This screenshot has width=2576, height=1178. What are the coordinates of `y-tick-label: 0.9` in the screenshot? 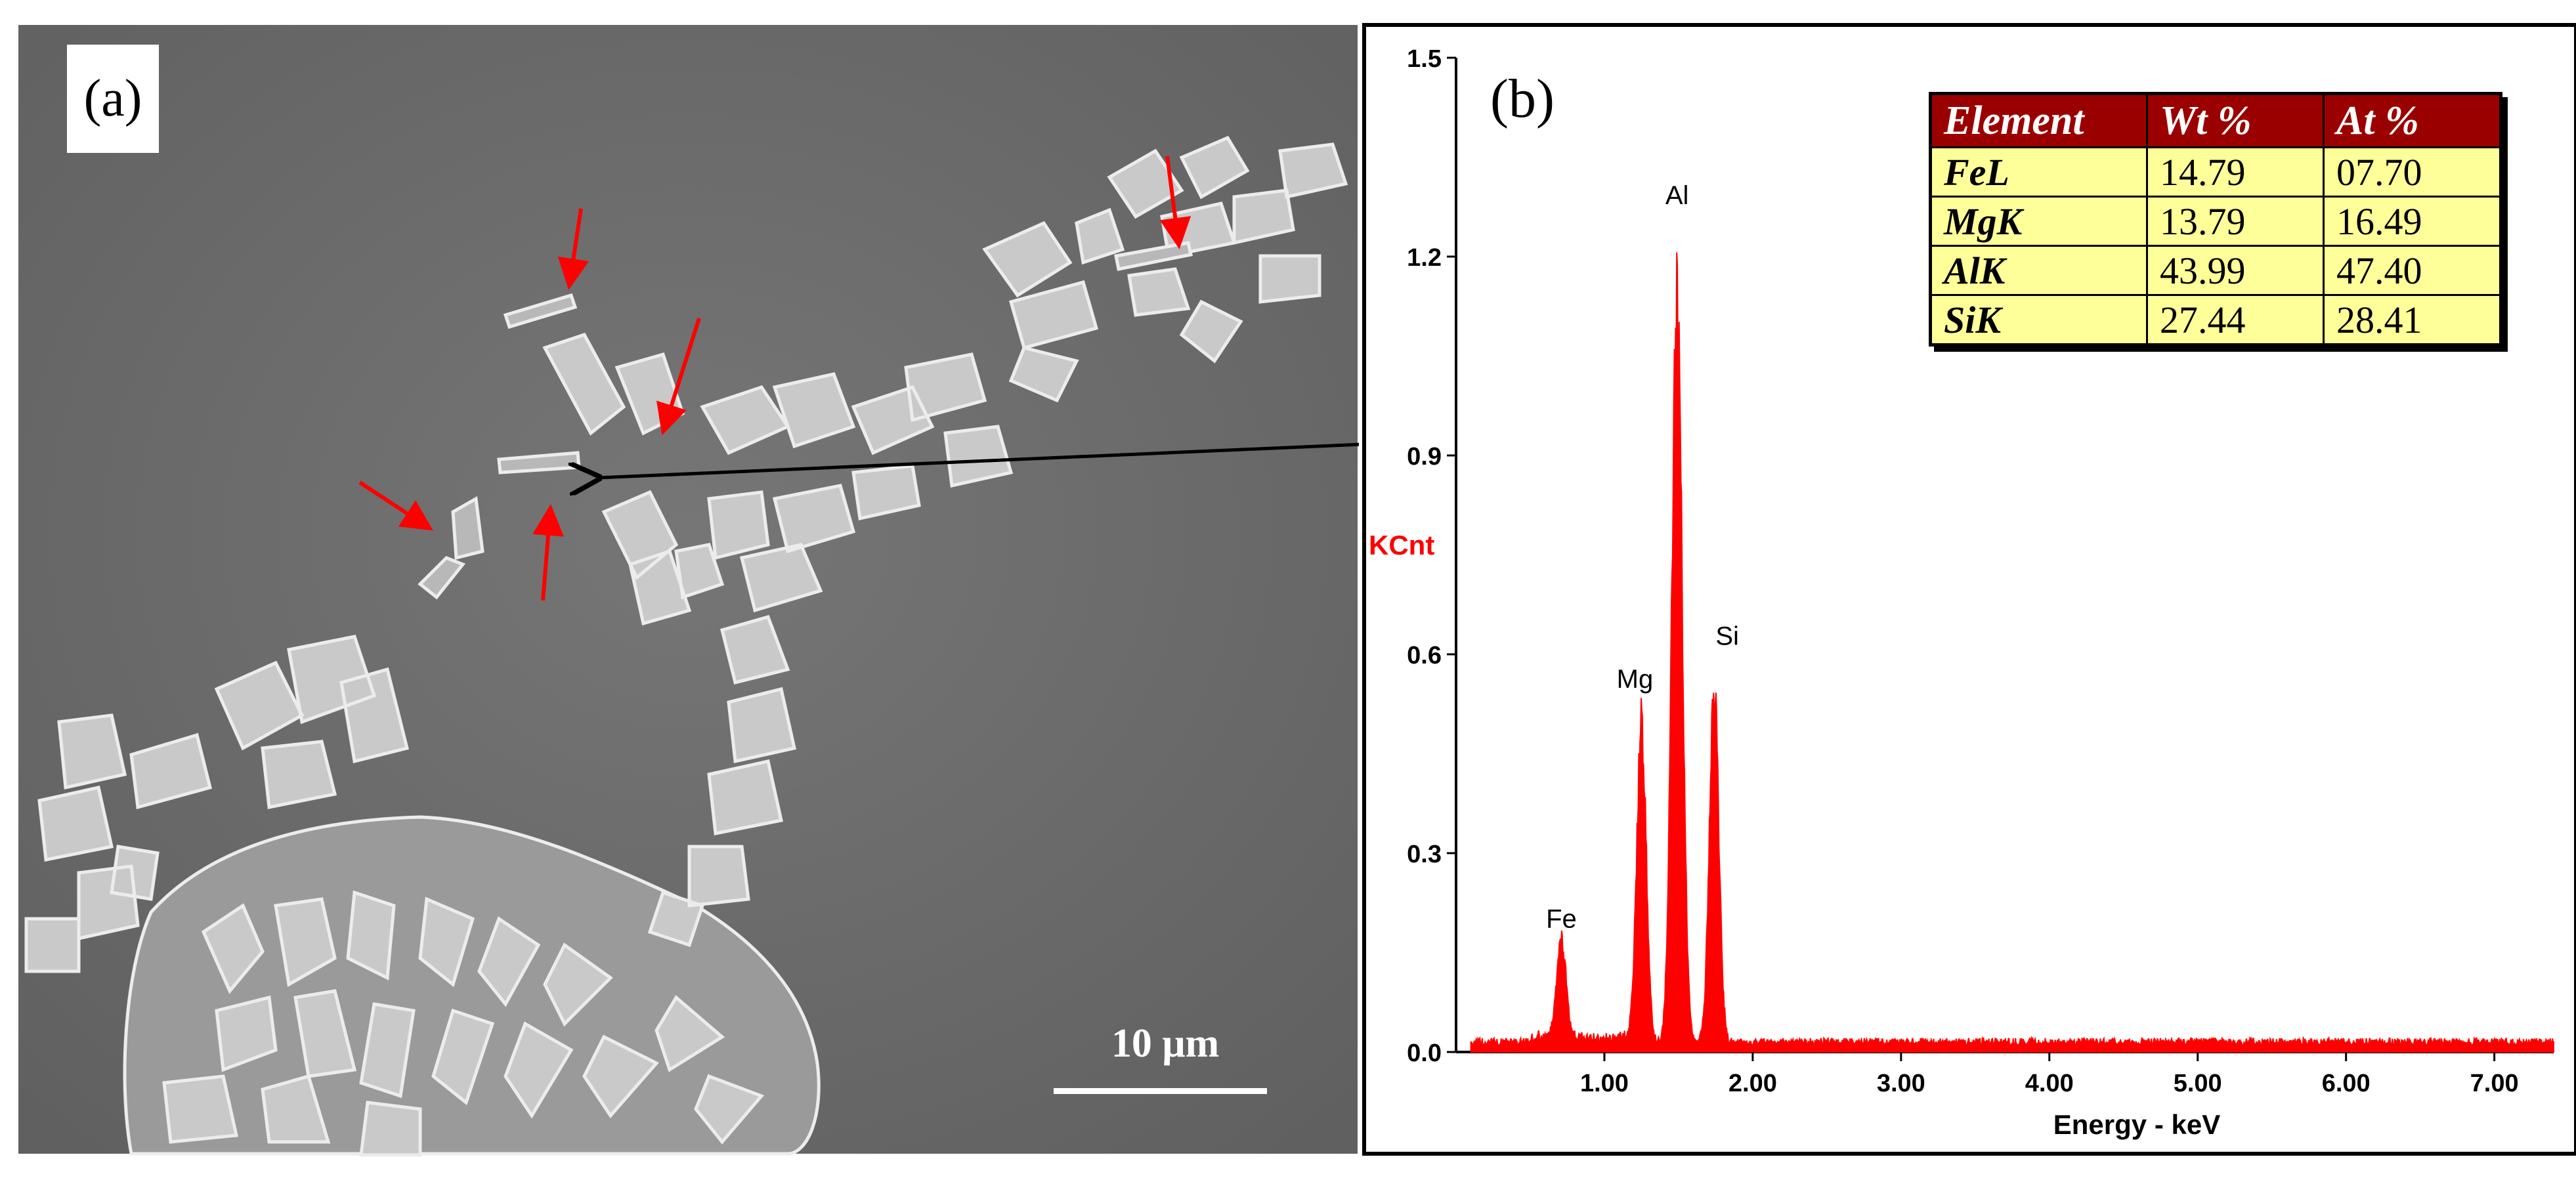 It's located at (1424, 457).